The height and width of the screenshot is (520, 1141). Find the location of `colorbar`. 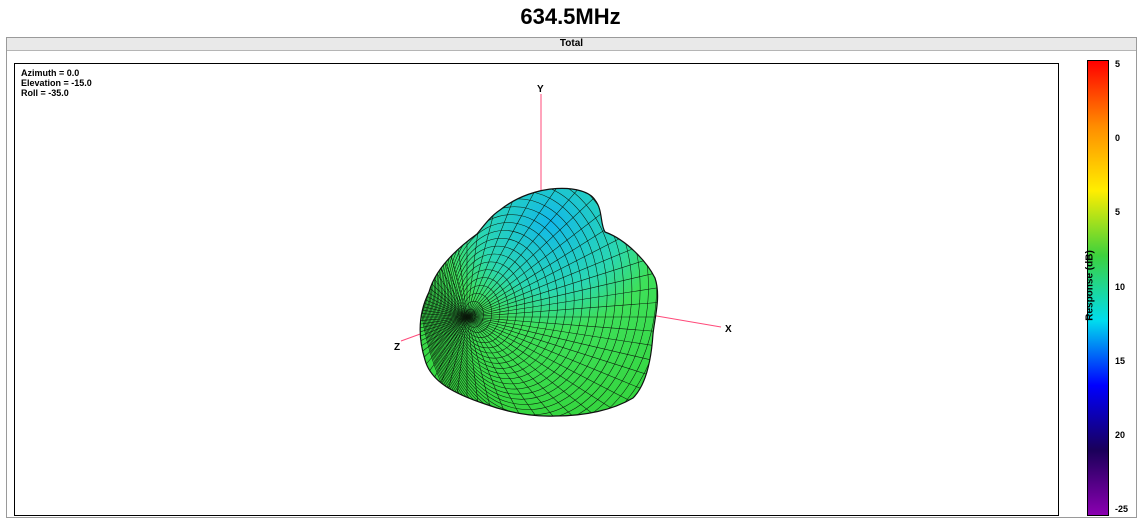

colorbar is located at coordinates (1098, 288).